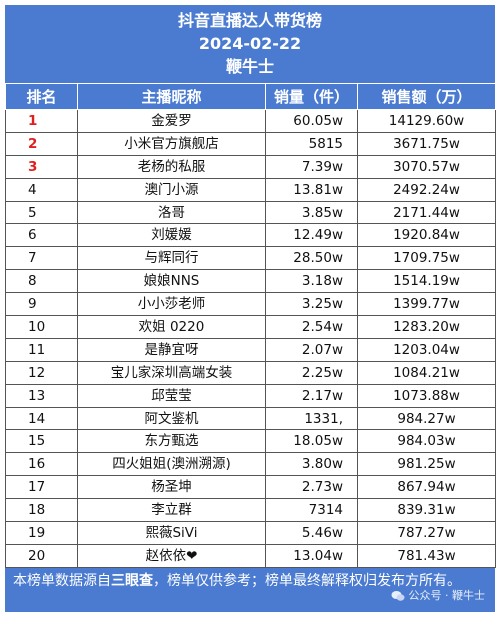 The image size is (500, 625). Describe the element at coordinates (41, 327) in the screenshot. I see `rank-cell: 10` at that location.